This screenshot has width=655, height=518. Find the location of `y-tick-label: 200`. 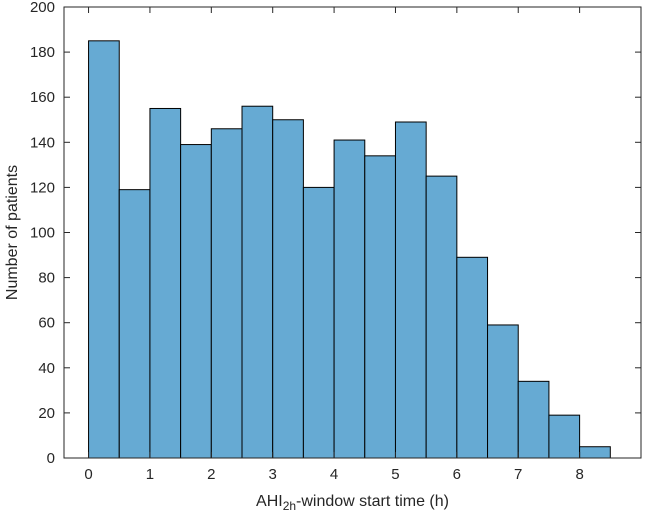

y-tick-label: 200 is located at coordinates (42, 8).